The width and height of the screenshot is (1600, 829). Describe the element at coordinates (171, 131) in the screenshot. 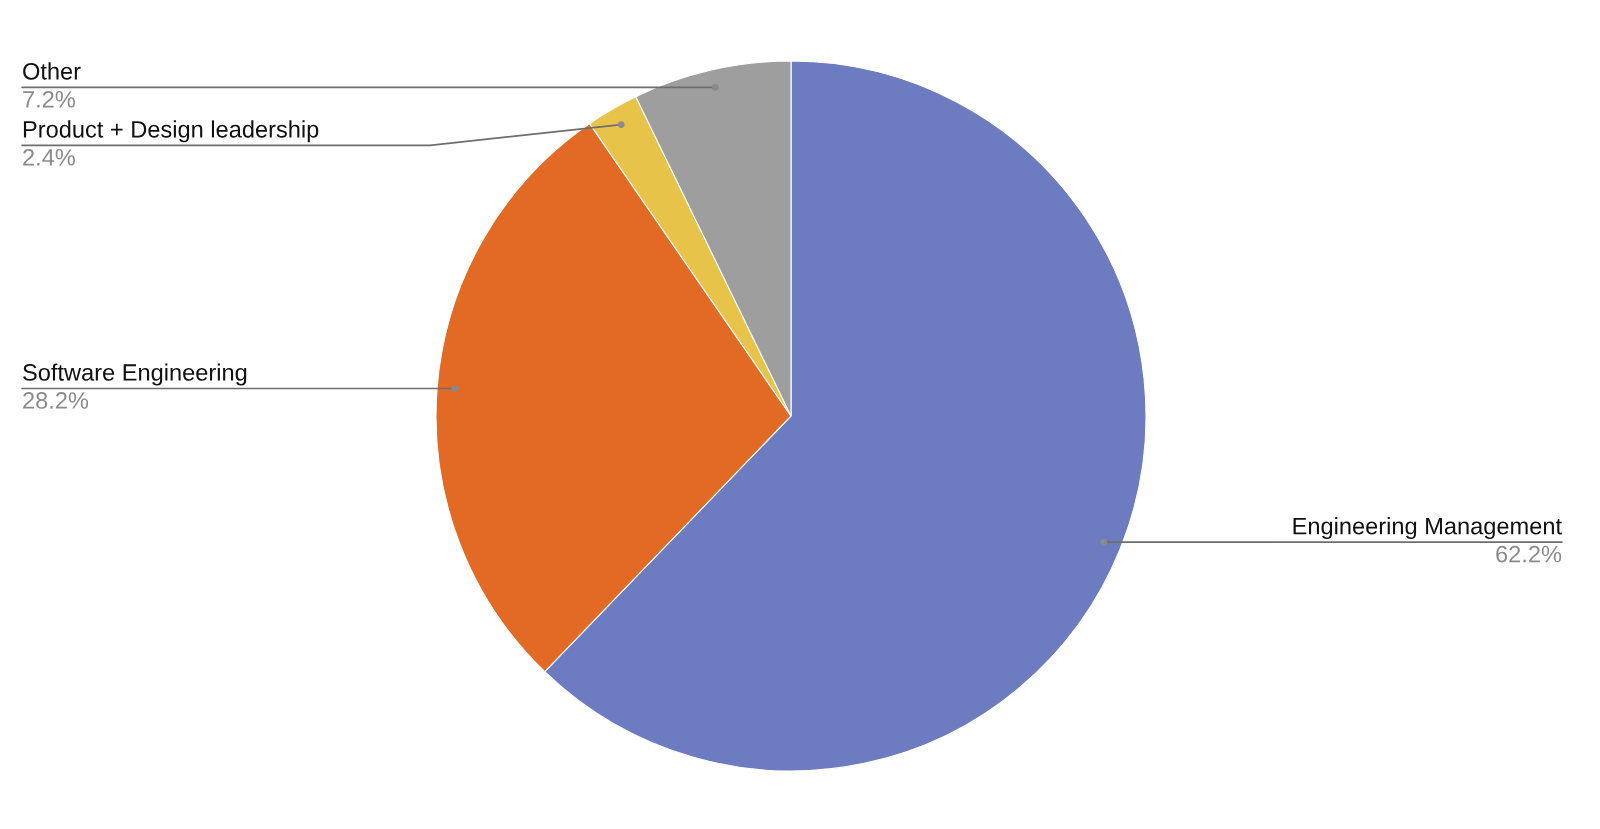

I see `slice-label: Product + Design leadership` at that location.